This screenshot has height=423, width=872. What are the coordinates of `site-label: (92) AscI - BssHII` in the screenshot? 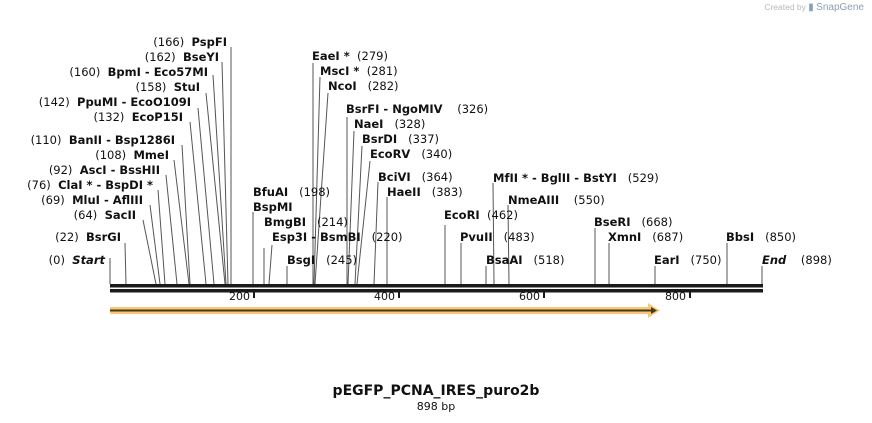 It's located at (104, 170).